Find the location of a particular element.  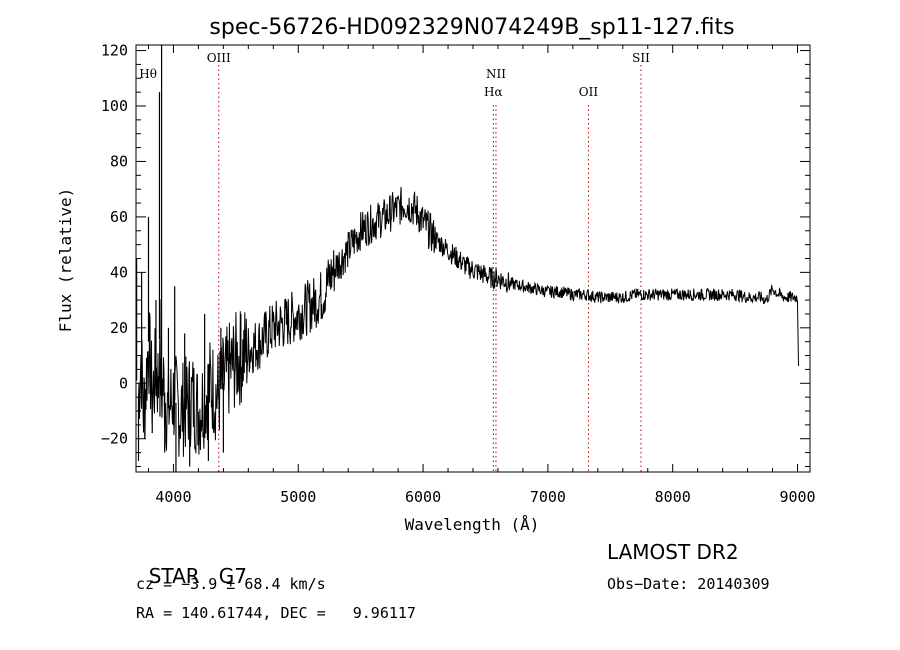

y-tick-label: 0 is located at coordinates (123, 383).